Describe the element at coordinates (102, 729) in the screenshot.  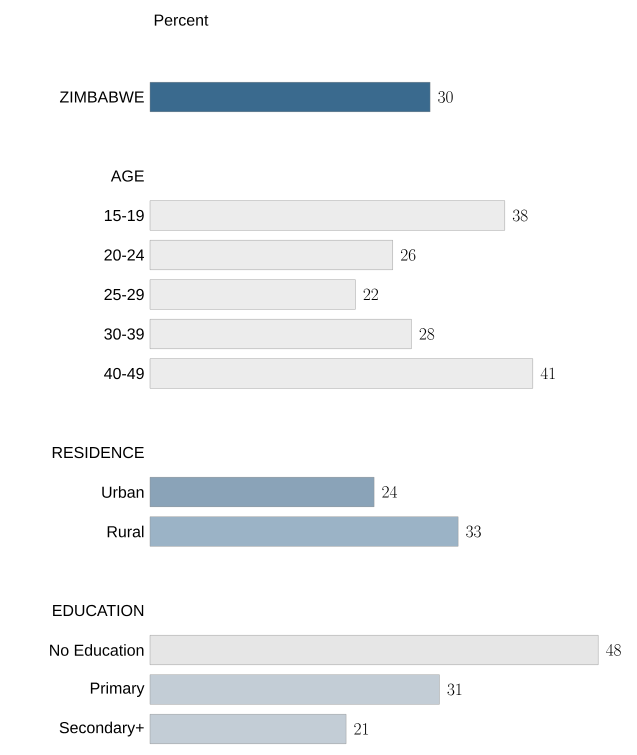
I see `y-tick-label: Secondary+` at that location.